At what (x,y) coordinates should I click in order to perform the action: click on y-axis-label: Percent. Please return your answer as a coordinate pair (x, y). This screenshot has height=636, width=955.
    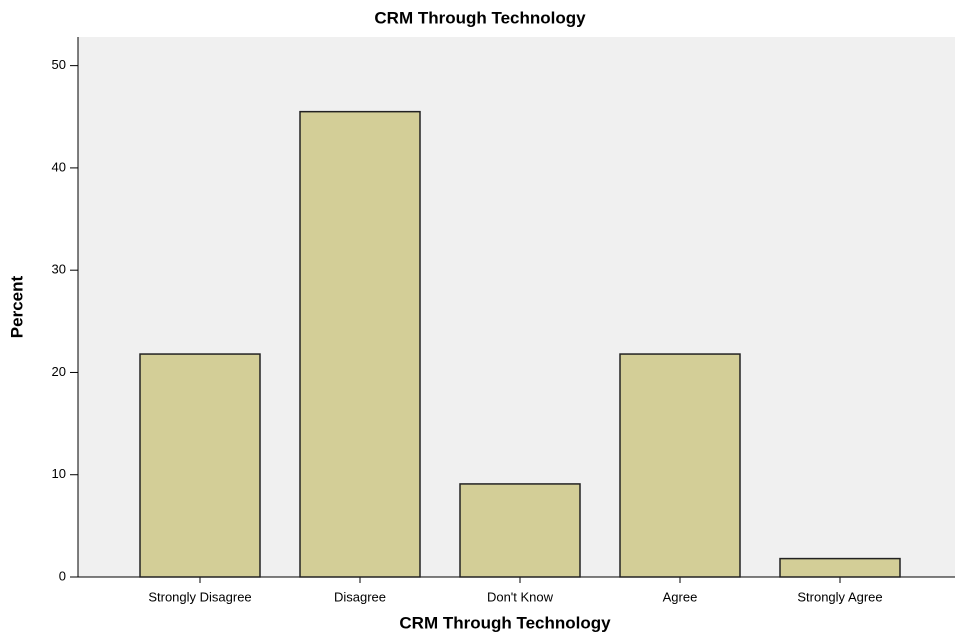
    Looking at the image, I should click on (16, 306).